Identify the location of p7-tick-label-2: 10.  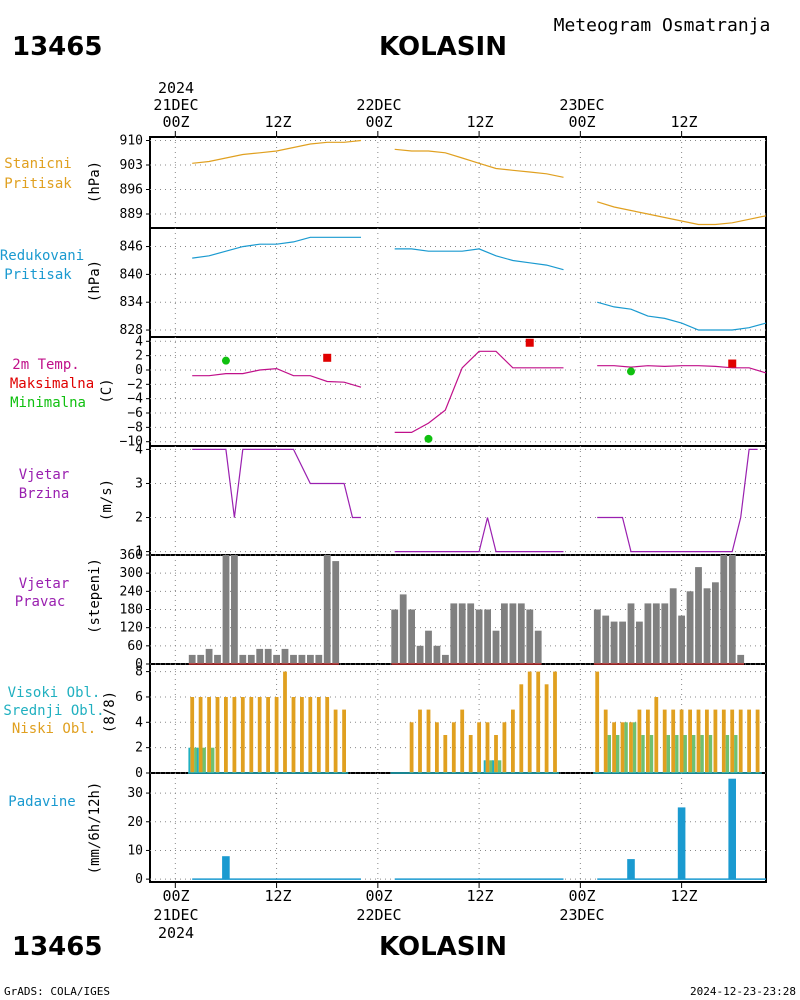
(135, 850).